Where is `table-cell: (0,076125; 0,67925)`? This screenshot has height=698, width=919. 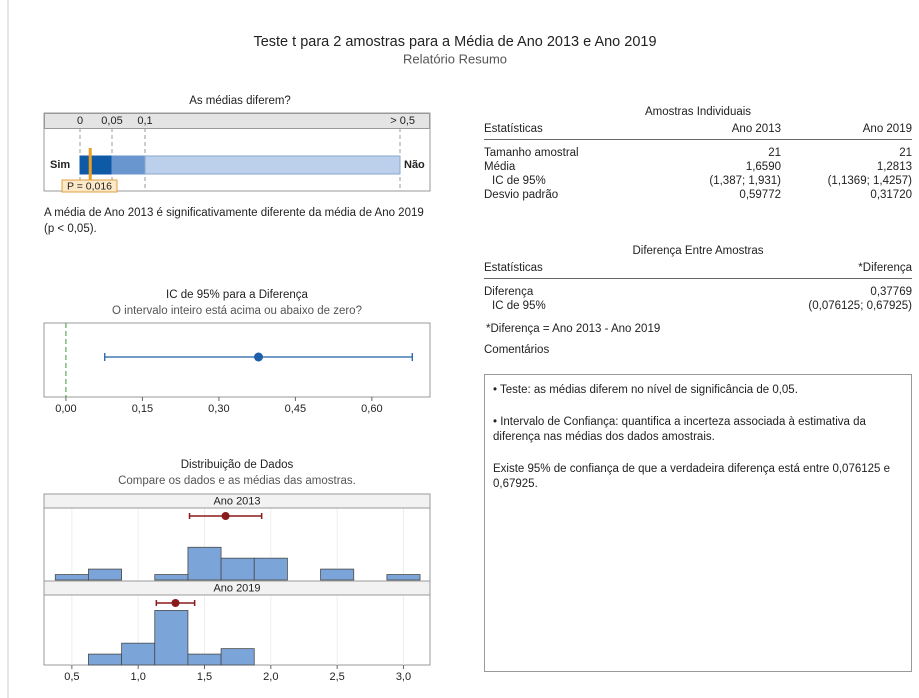 table-cell: (0,076125; 0,67925) is located at coordinates (860, 306).